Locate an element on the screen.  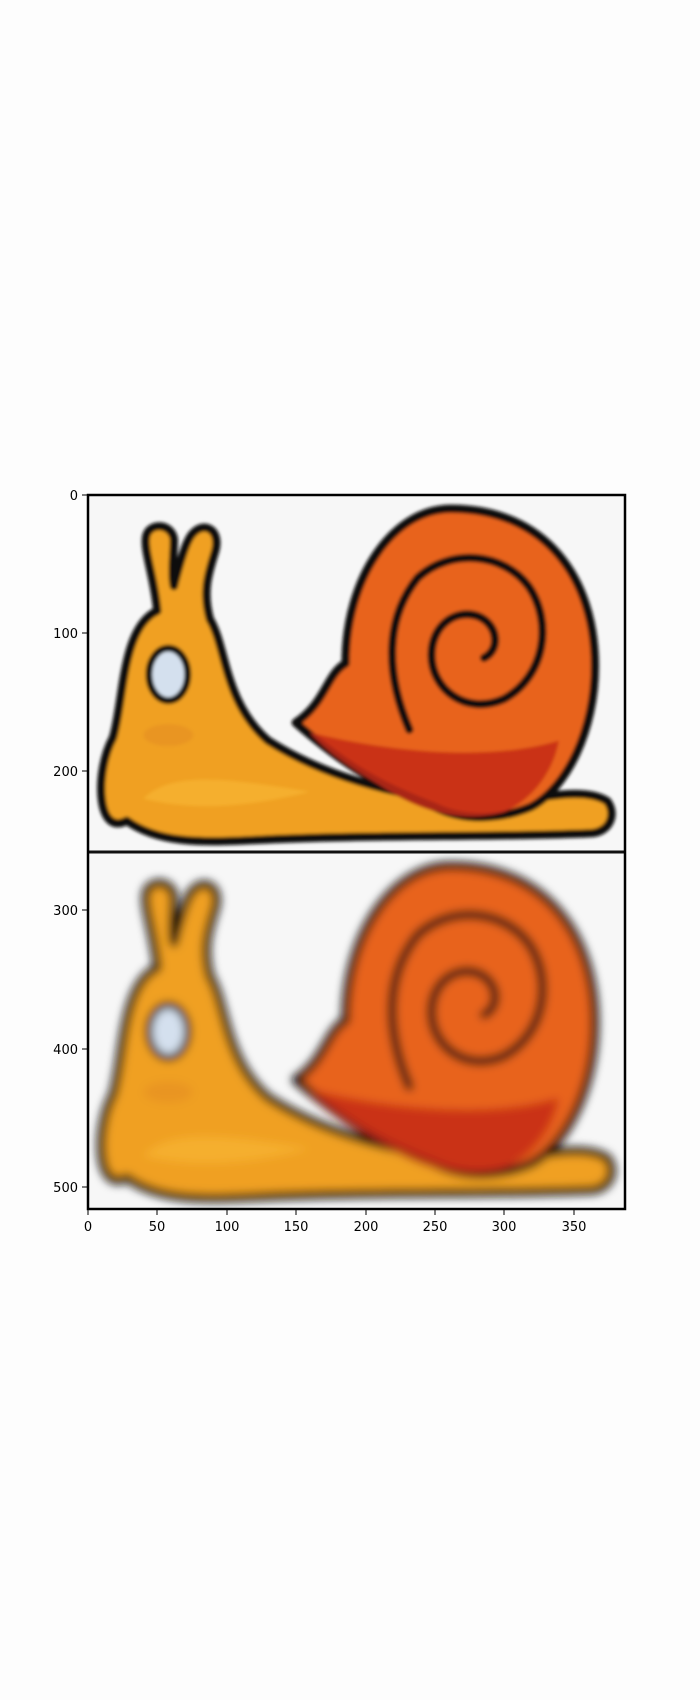
y-axis: 0 100 200 300 400 500 is located at coordinates (70, 842).